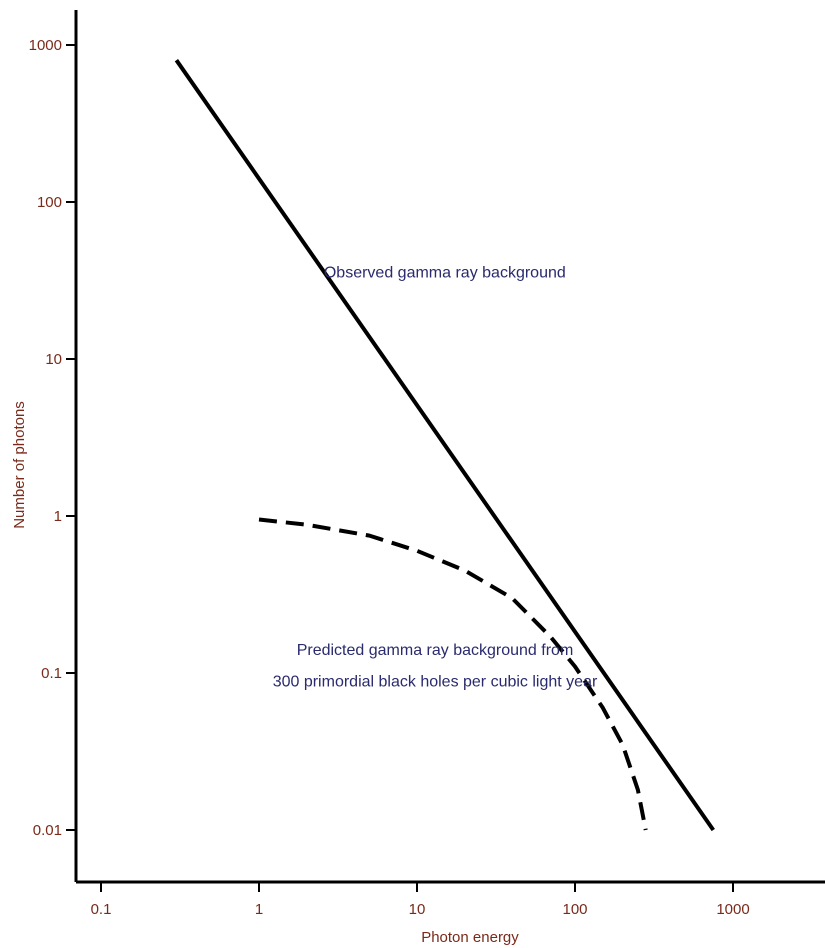 Image resolution: width=825 pixels, height=948 pixels. What do you see at coordinates (420, 900) in the screenshot?
I see `x-ticks: 0.1 1 10 100 1000` at bounding box center [420, 900].